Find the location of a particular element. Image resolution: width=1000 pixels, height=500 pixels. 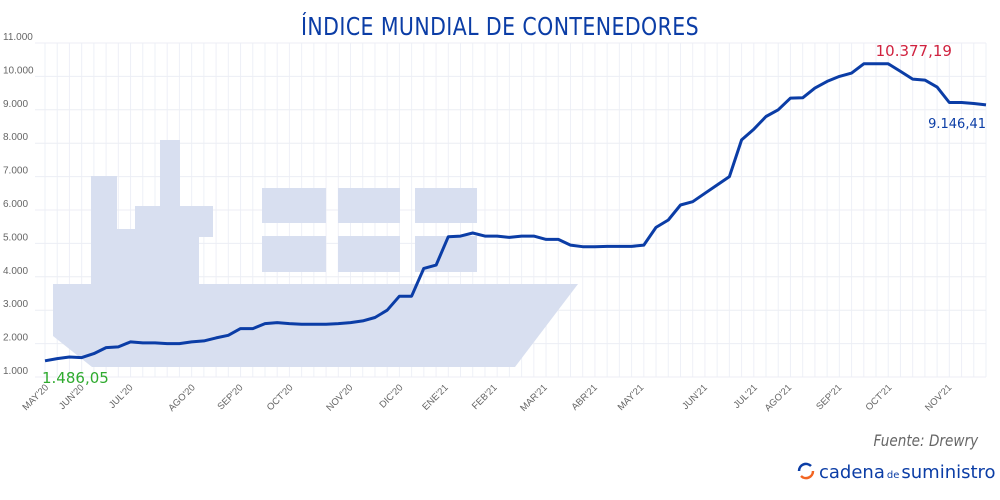

x-tick-label: OCT'21 is located at coordinates (879, 397).